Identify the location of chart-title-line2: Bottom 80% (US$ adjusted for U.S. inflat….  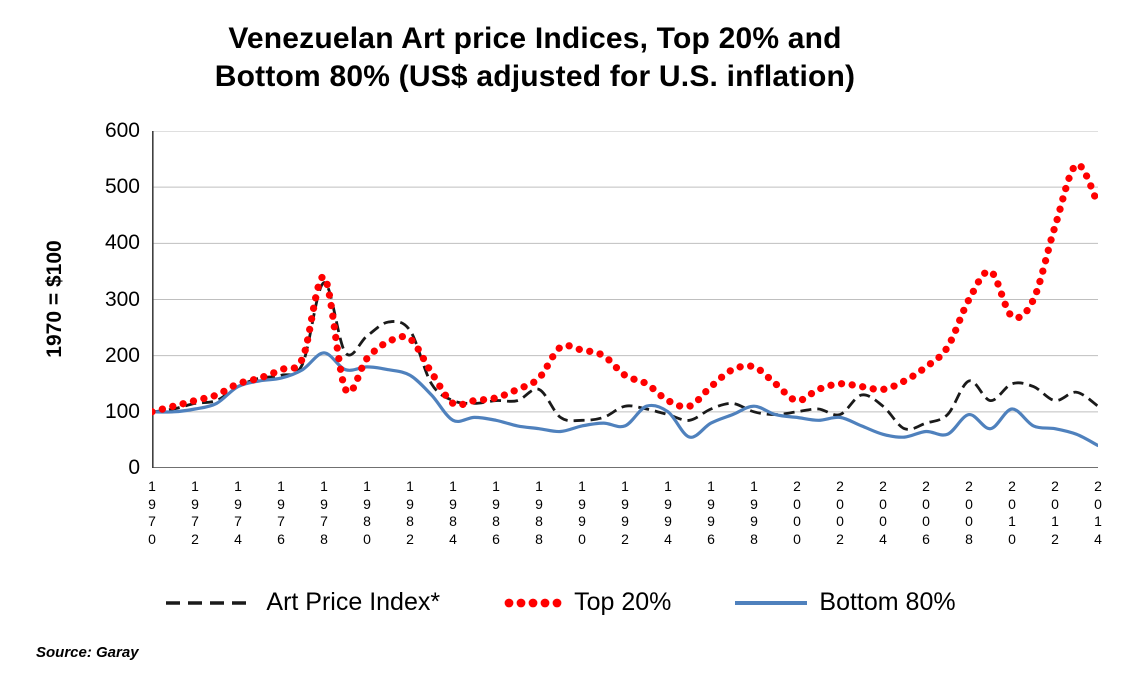
(535, 76).